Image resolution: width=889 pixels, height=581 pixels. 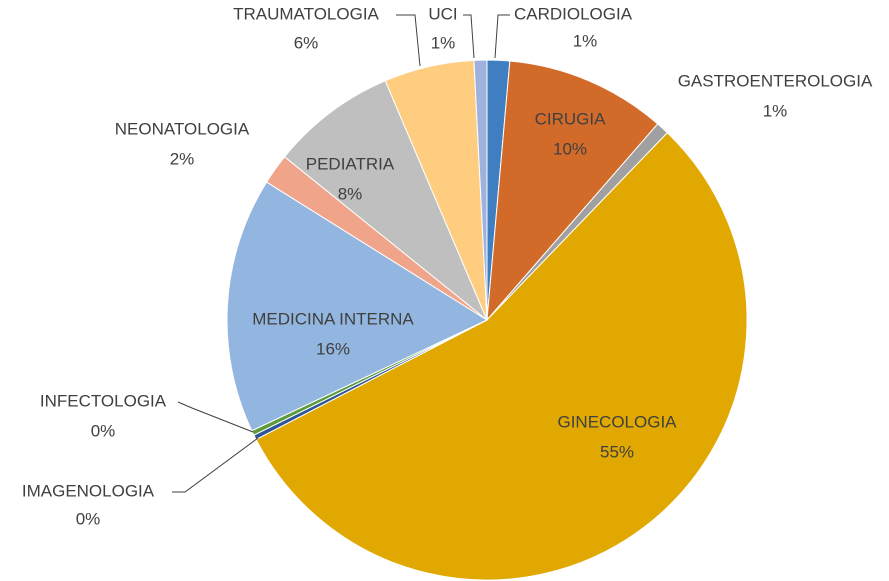 I want to click on slice-label: GINECOLOGIA, so click(x=617, y=421).